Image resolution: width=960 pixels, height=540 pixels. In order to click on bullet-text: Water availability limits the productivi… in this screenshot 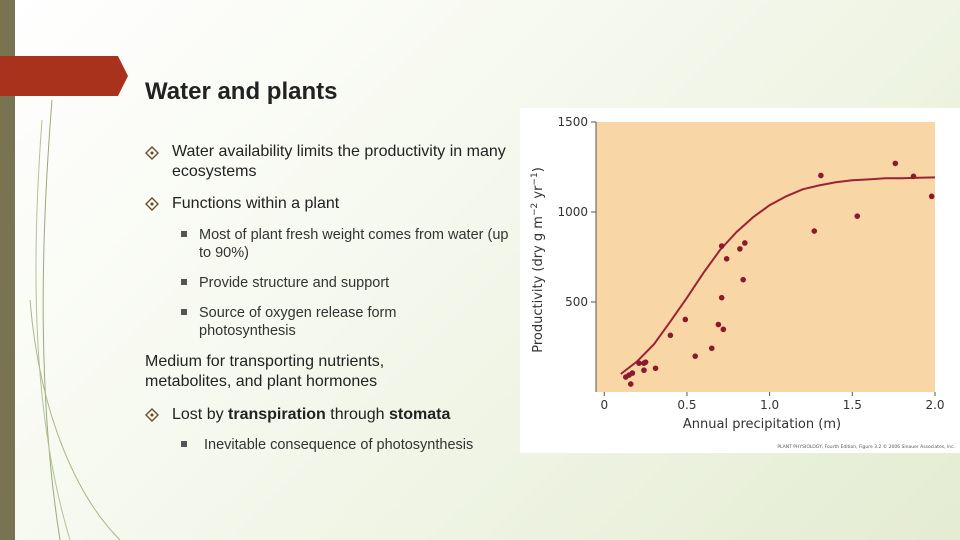, I will do `click(339, 161)`.